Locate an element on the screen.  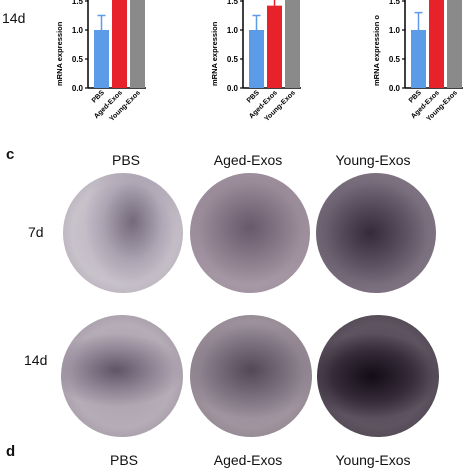
panel-d-col-pbs: PBS is located at coordinates (123, 460).